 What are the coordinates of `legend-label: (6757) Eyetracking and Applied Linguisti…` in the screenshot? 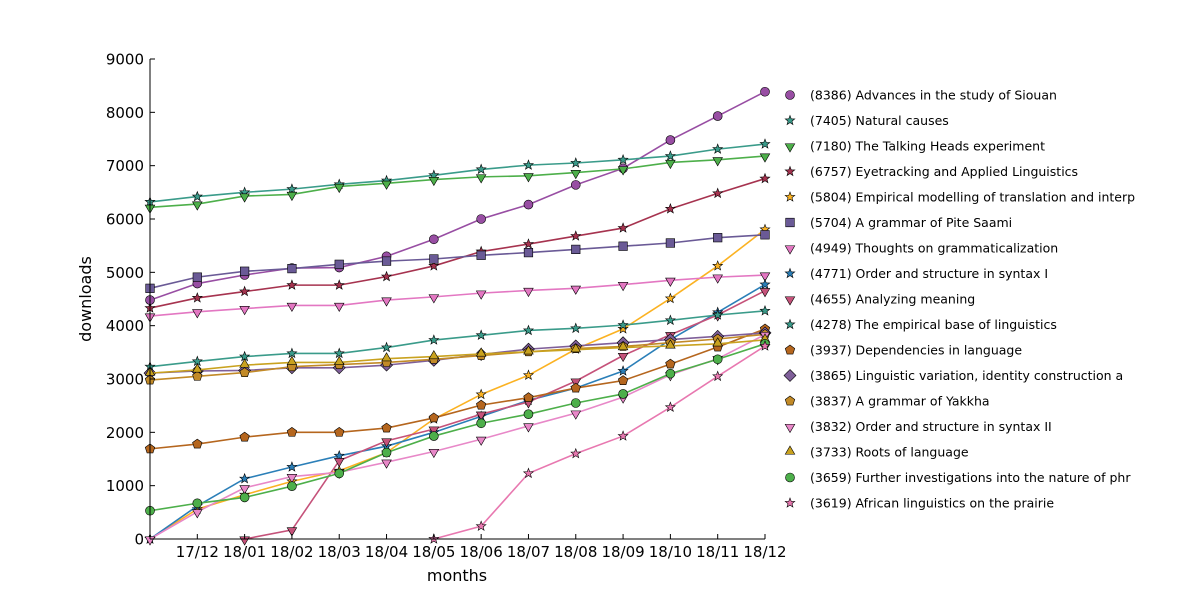 It's located at (944, 171).